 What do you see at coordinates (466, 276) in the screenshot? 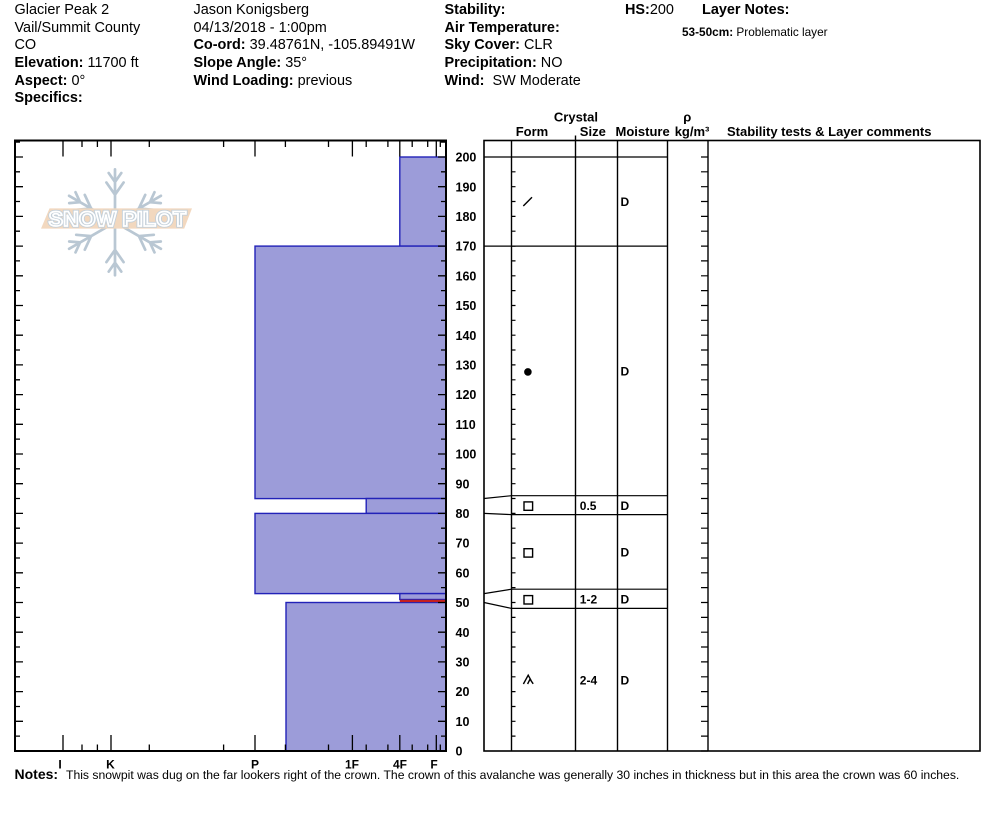
I see `svg-text: 160` at bounding box center [466, 276].